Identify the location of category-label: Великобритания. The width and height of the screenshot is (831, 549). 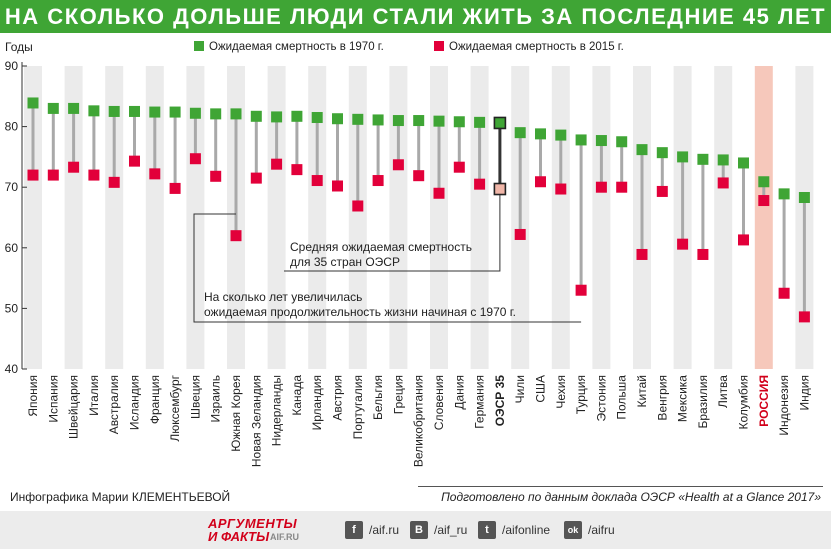
(419, 421).